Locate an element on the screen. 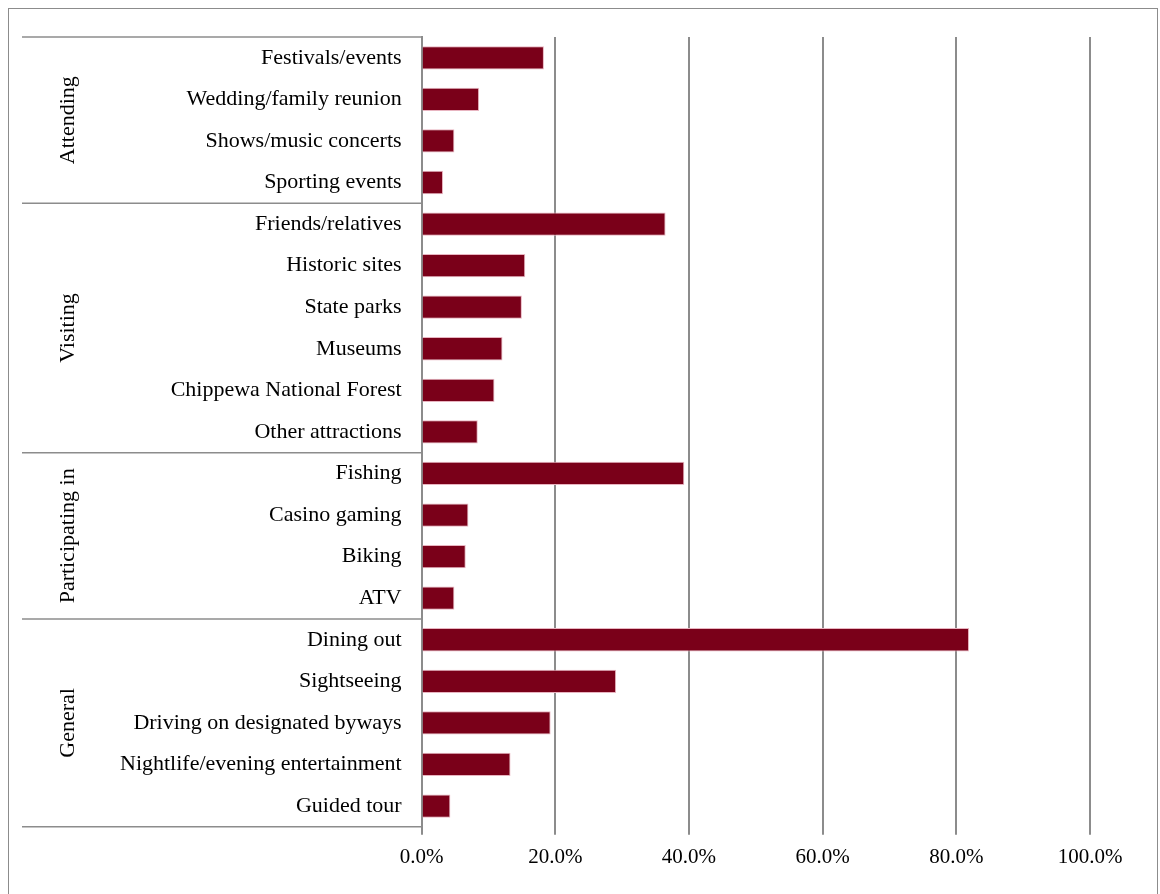 This screenshot has width=1160, height=894. y-tick-label: Dining out is located at coordinates (354, 638).